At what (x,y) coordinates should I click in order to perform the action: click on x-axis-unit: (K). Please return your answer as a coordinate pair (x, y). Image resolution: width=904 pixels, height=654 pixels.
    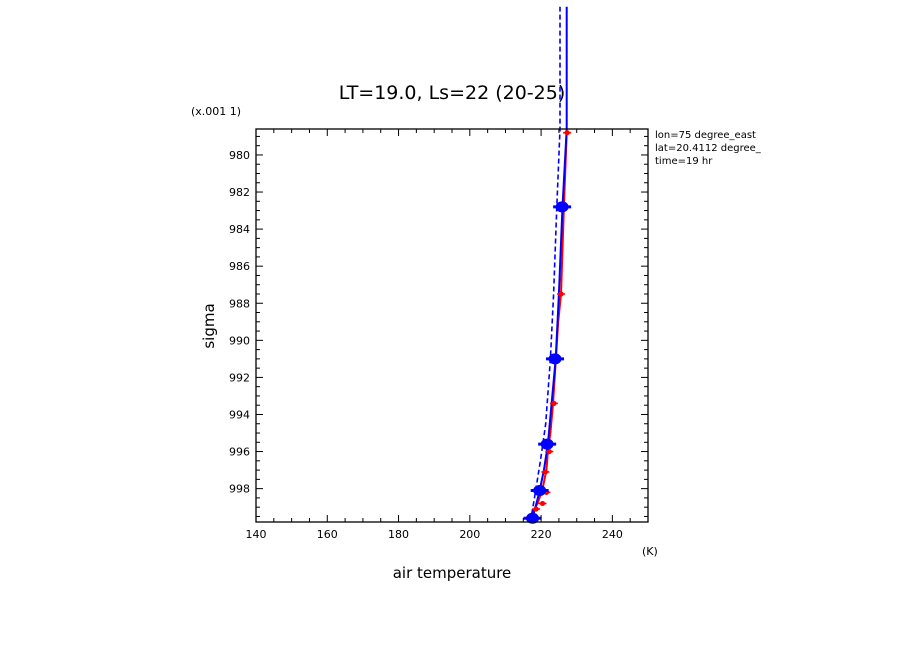
    Looking at the image, I should click on (650, 551).